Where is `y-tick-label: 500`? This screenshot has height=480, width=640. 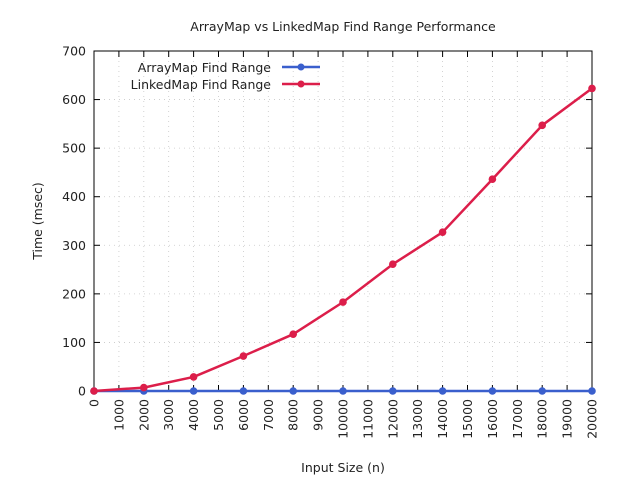 y-tick-label: 500 is located at coordinates (74, 148).